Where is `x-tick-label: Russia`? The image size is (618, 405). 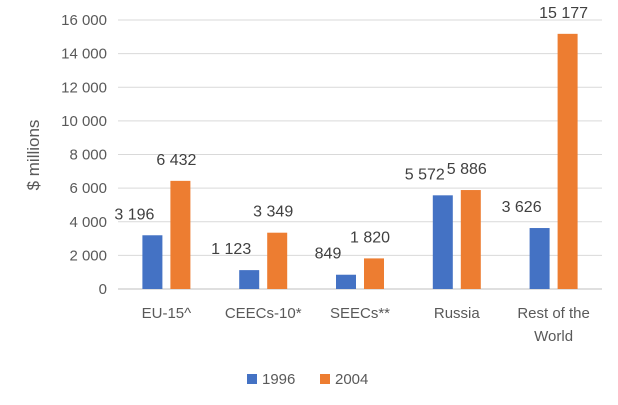 x-tick-label: Russia is located at coordinates (457, 313).